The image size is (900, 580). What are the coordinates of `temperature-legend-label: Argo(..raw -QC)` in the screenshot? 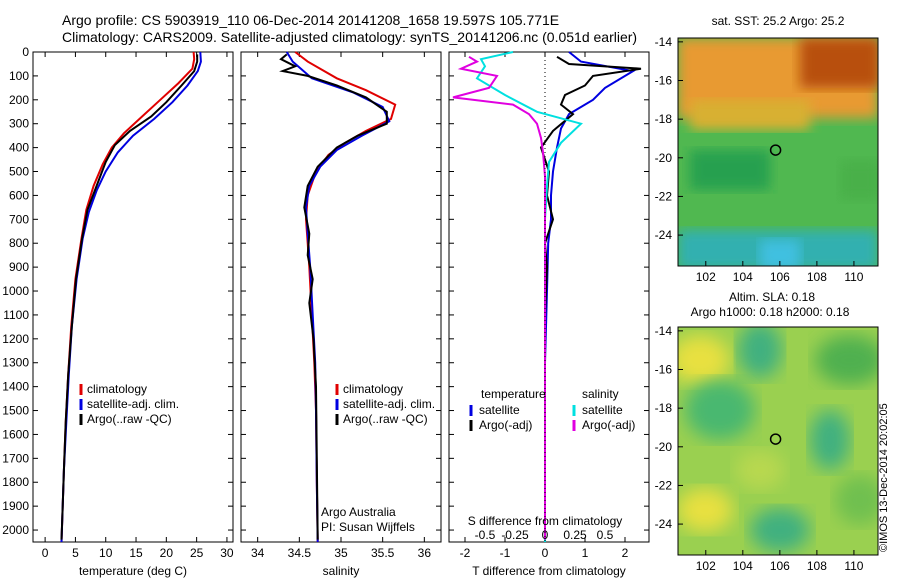 It's located at (129, 419).